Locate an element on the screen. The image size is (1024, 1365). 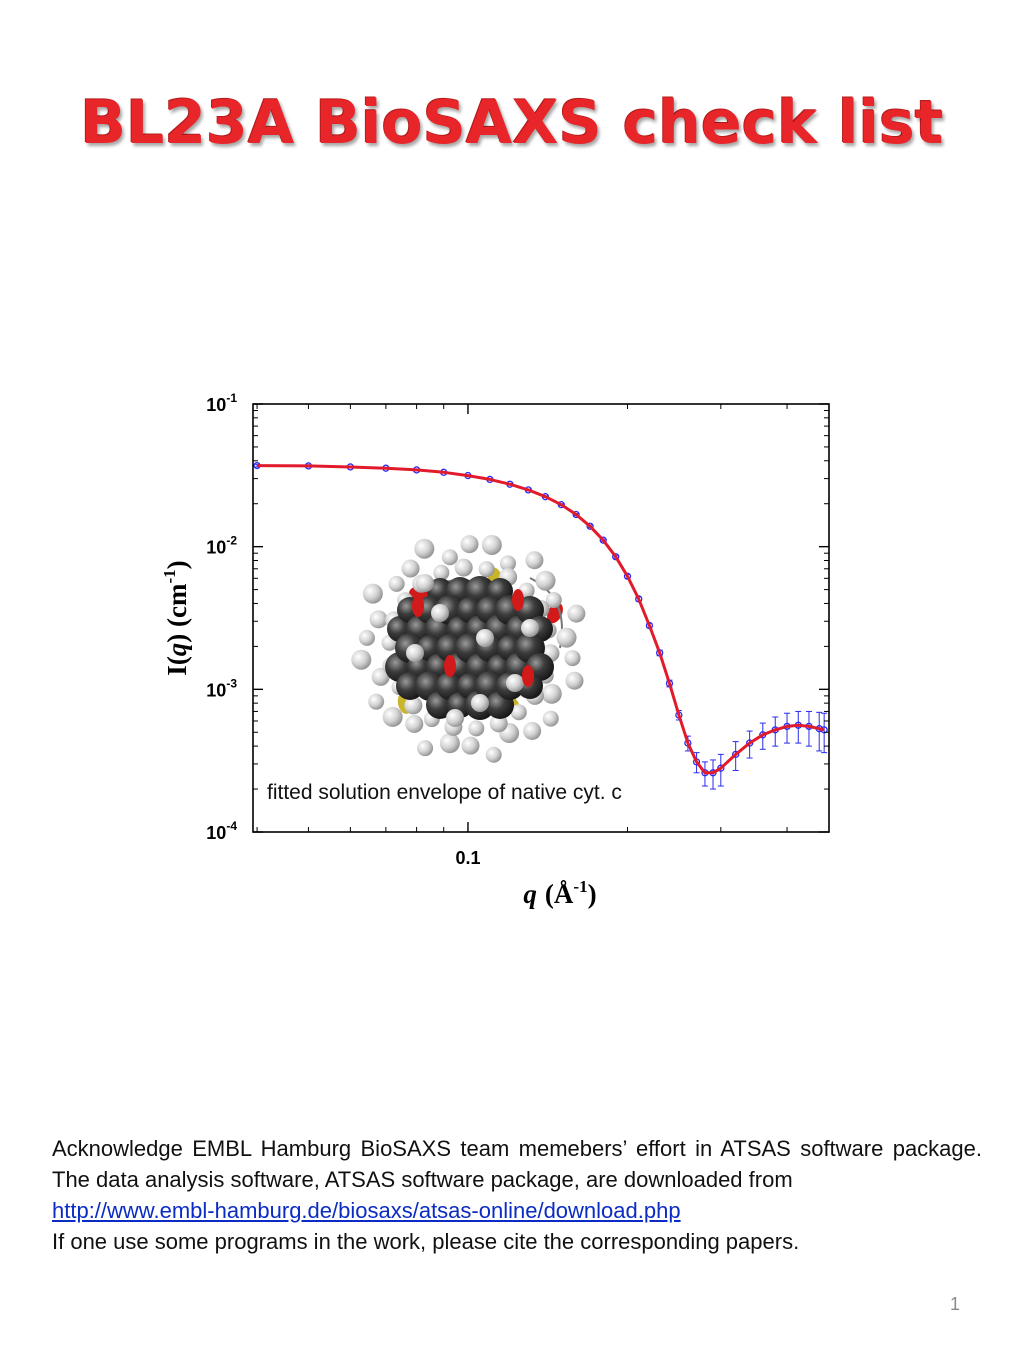
y-tick-label: 10⁻² is located at coordinates (221, 546).